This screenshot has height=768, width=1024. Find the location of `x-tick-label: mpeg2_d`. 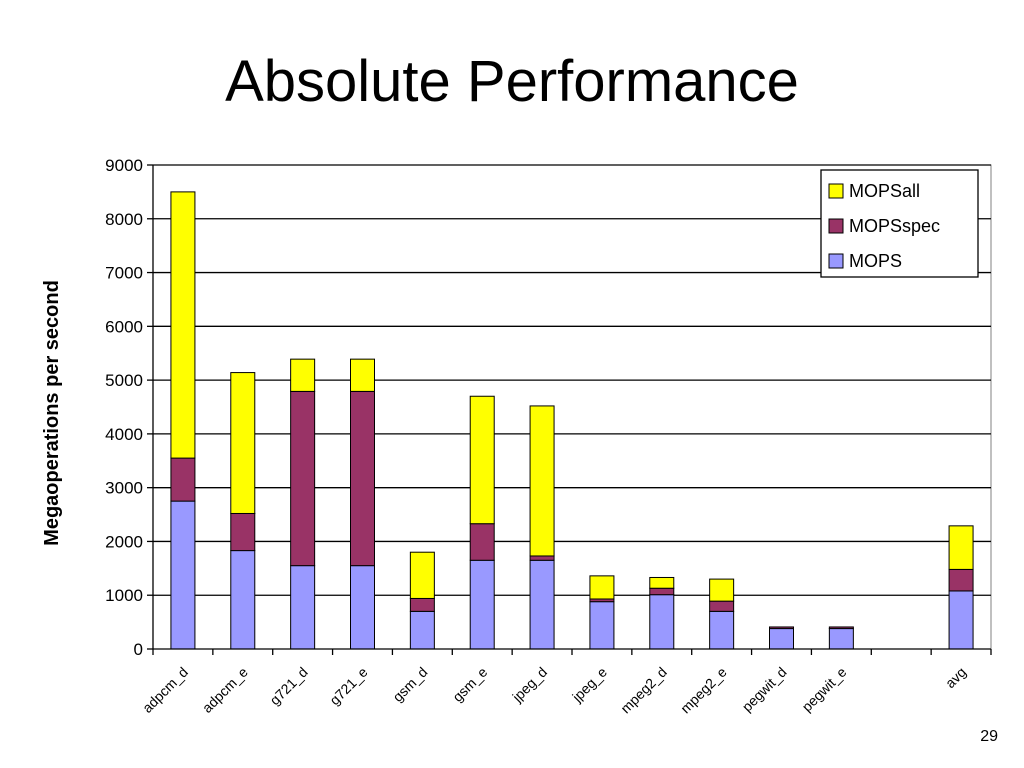

x-tick-label: mpeg2_d is located at coordinates (643, 690).